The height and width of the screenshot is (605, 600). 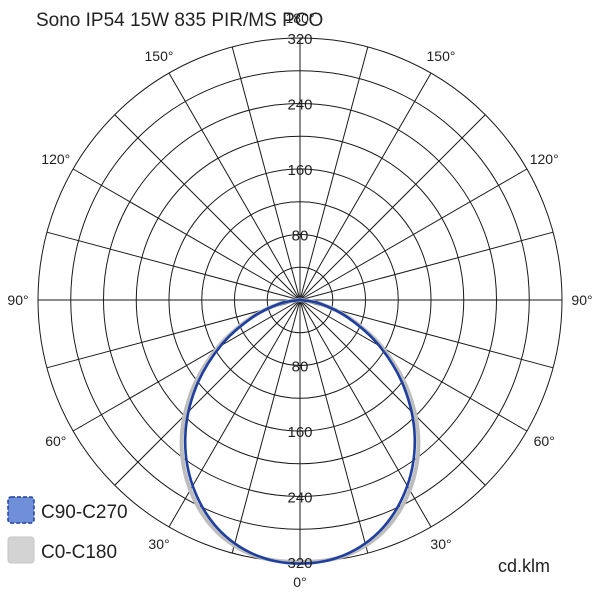 What do you see at coordinates (299, 582) in the screenshot?
I see `angle-label: 0°` at bounding box center [299, 582].